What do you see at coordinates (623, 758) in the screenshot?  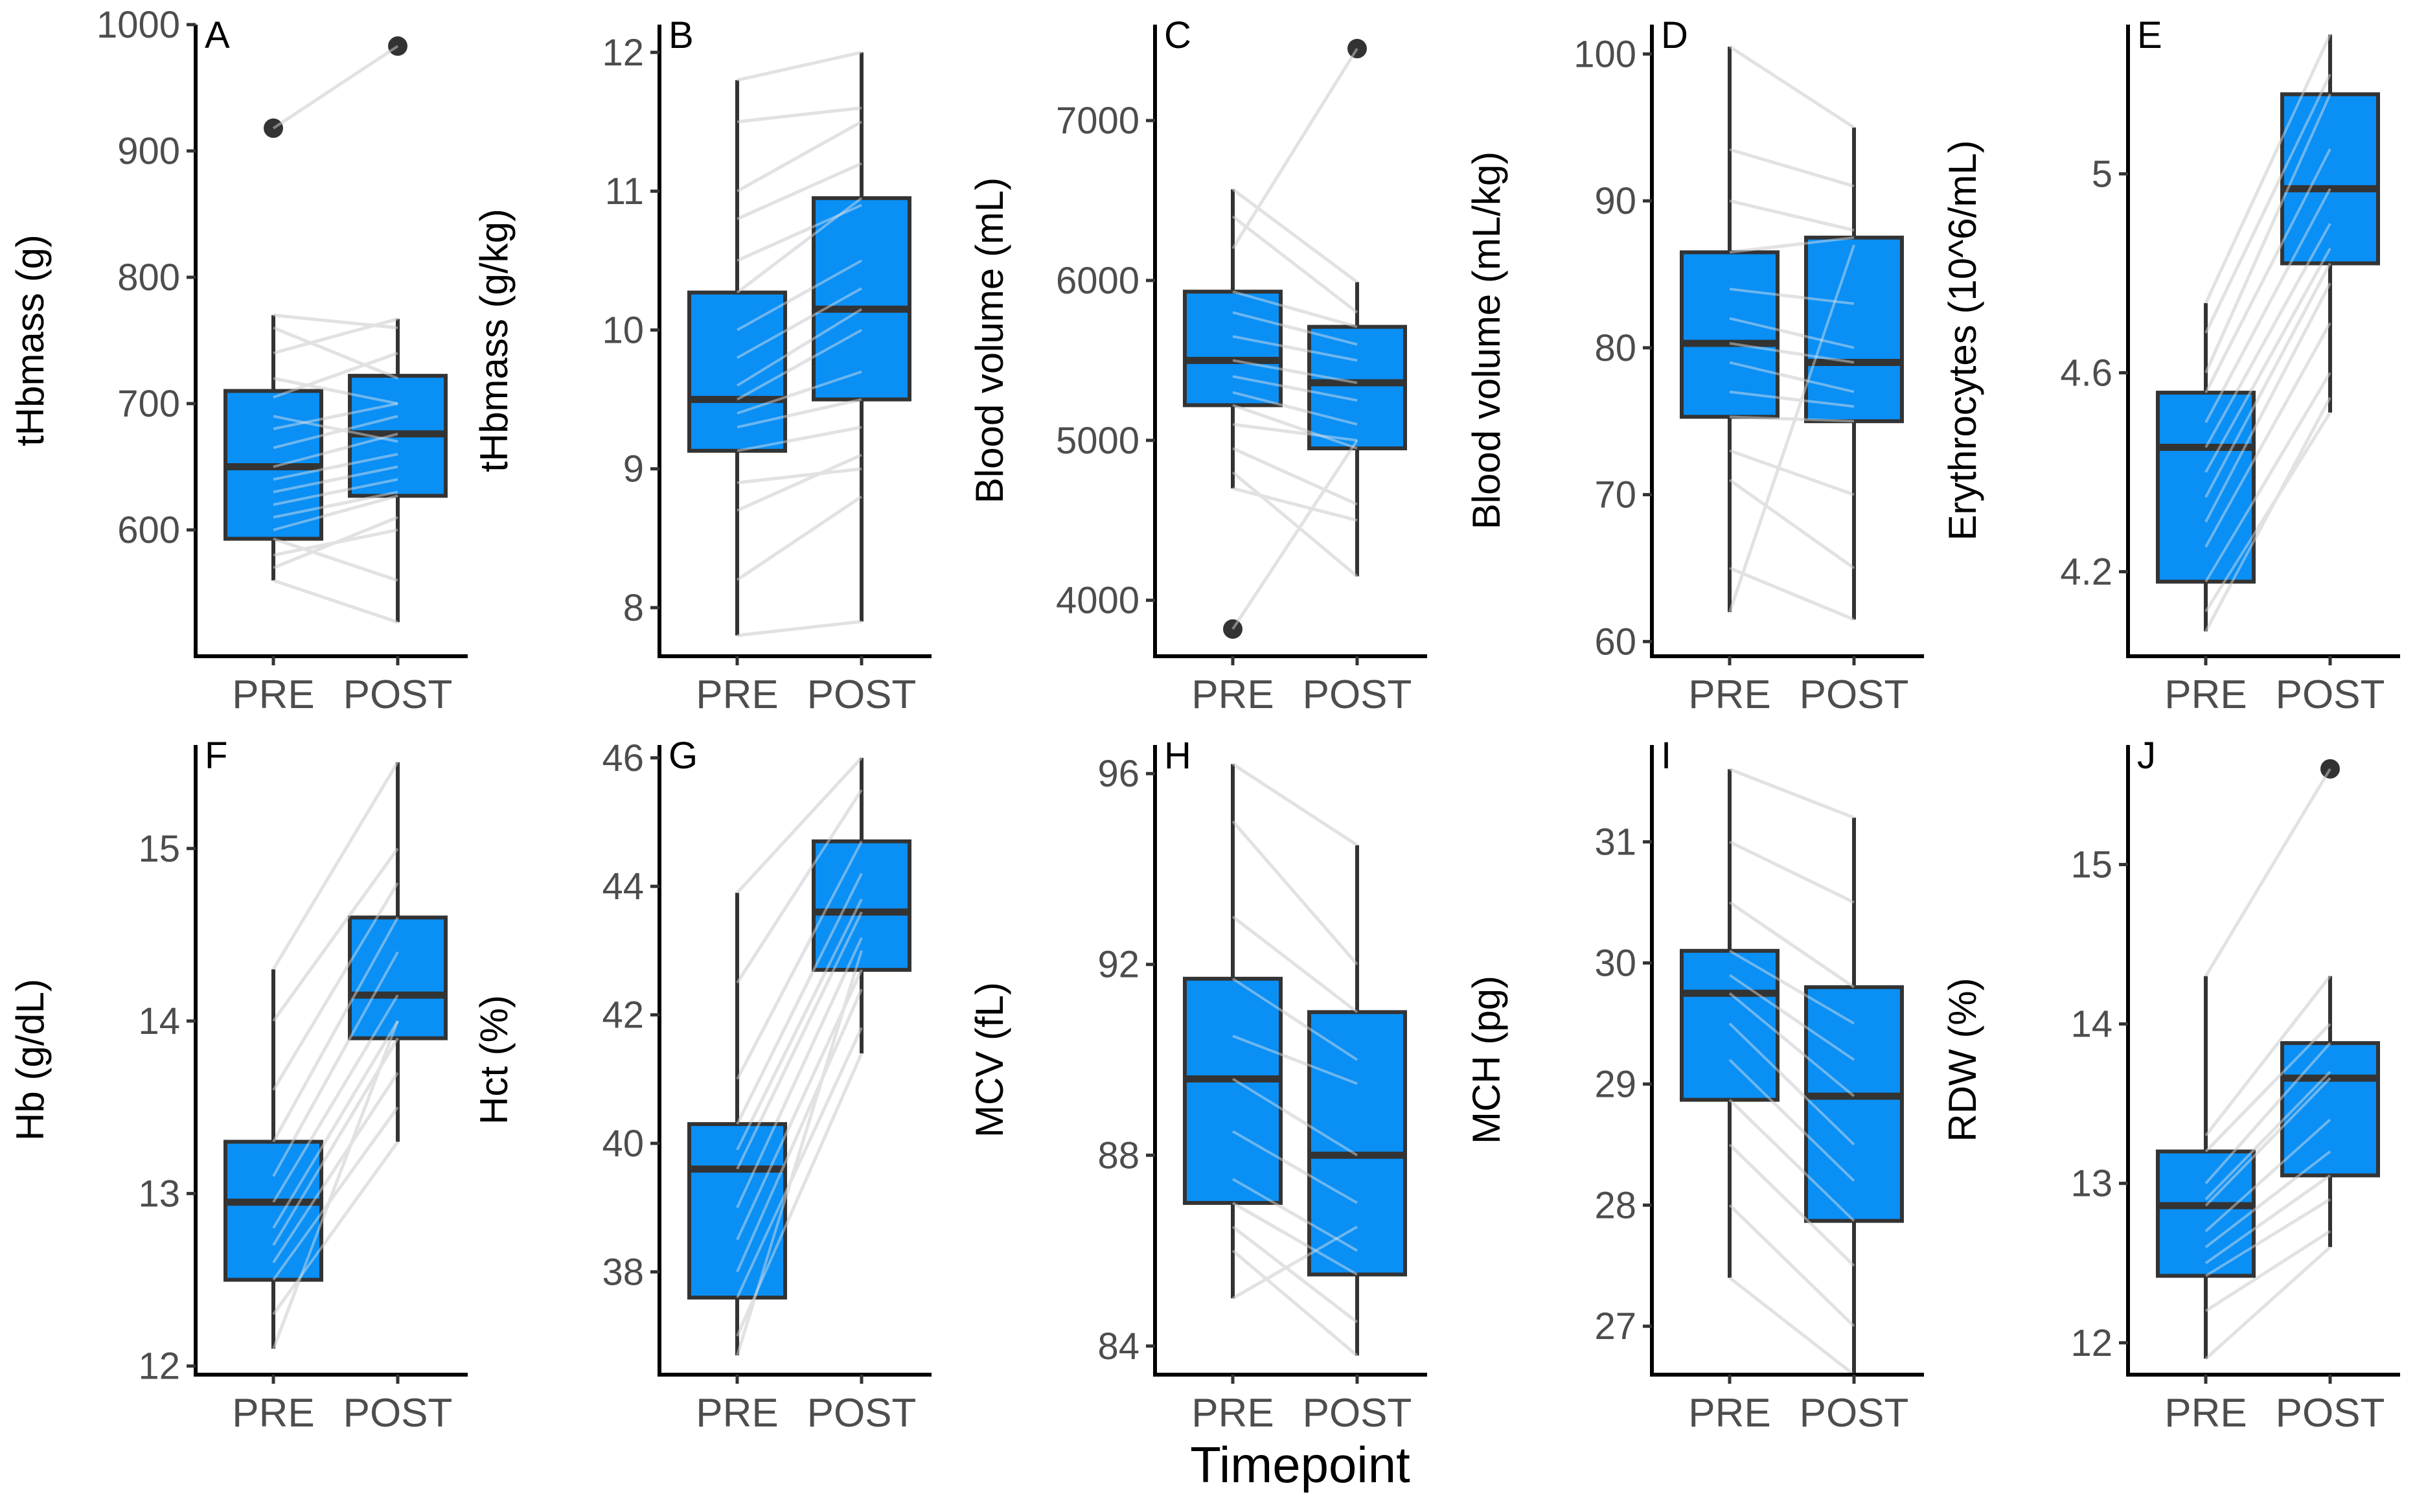 I see `y-tick-label: 46` at bounding box center [623, 758].